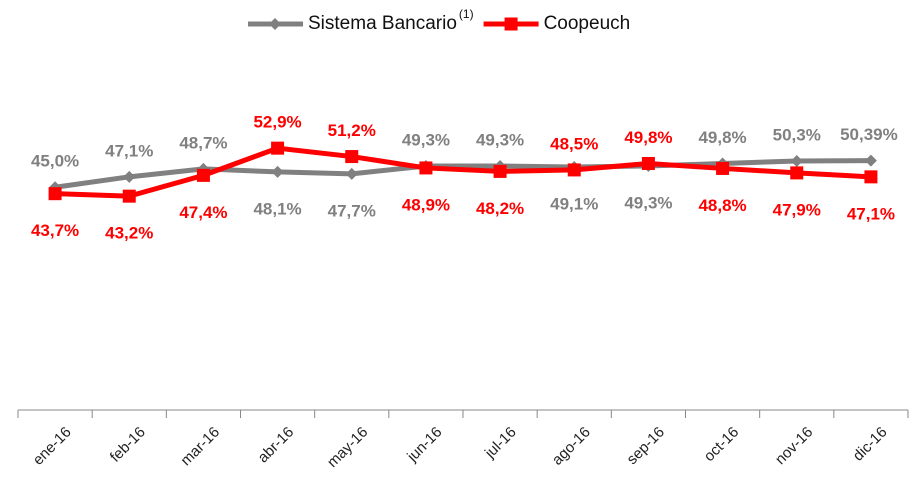  Describe the element at coordinates (347, 447) in the screenshot. I see `x-tick-label: may-16` at that location.